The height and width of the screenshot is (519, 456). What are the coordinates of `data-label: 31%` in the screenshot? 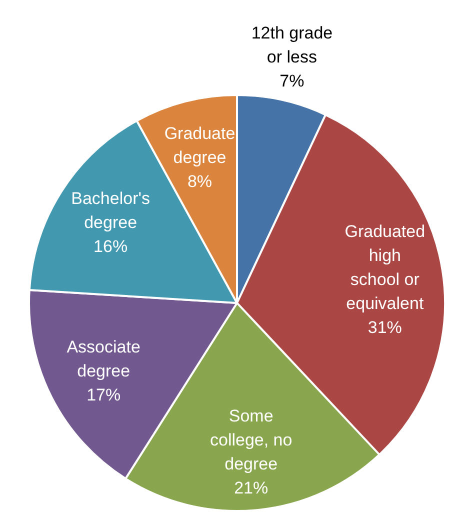 It's located at (385, 327).